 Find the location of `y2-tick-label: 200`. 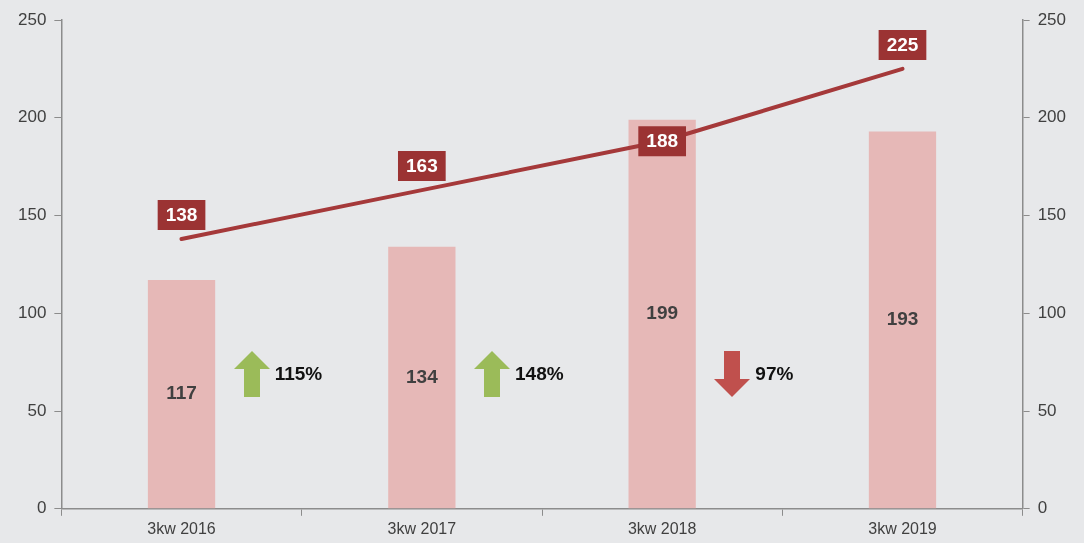

y2-tick-label: 200 is located at coordinates (1052, 117).